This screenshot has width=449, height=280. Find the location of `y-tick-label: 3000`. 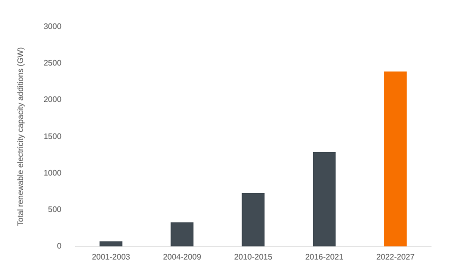

y-tick-label: 3000 is located at coordinates (53, 27).